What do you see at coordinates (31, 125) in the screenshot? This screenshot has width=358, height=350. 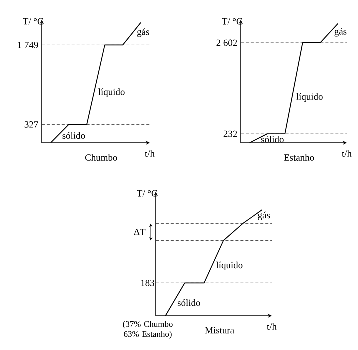 I see `y-tick-label: 327` at bounding box center [31, 125].